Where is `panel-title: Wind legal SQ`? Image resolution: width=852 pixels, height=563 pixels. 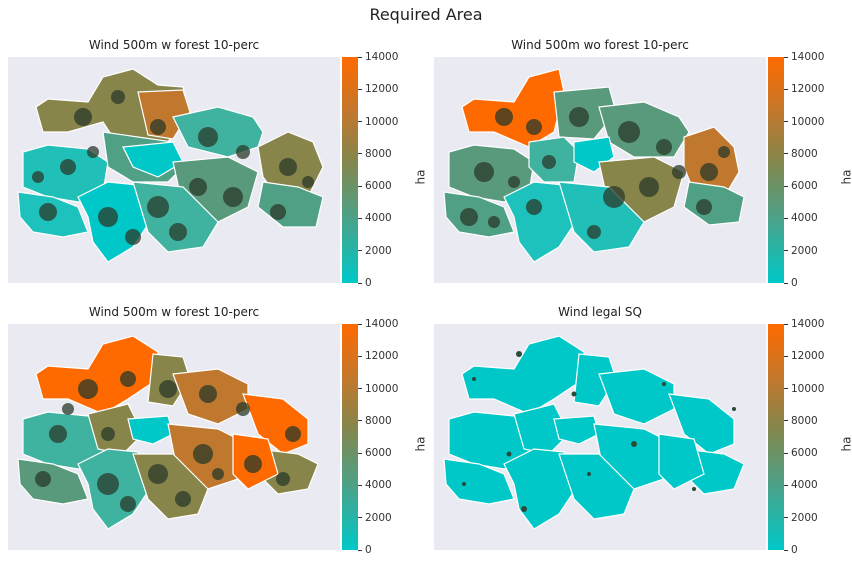
panel-title: Wind legal SQ is located at coordinates (600, 312).